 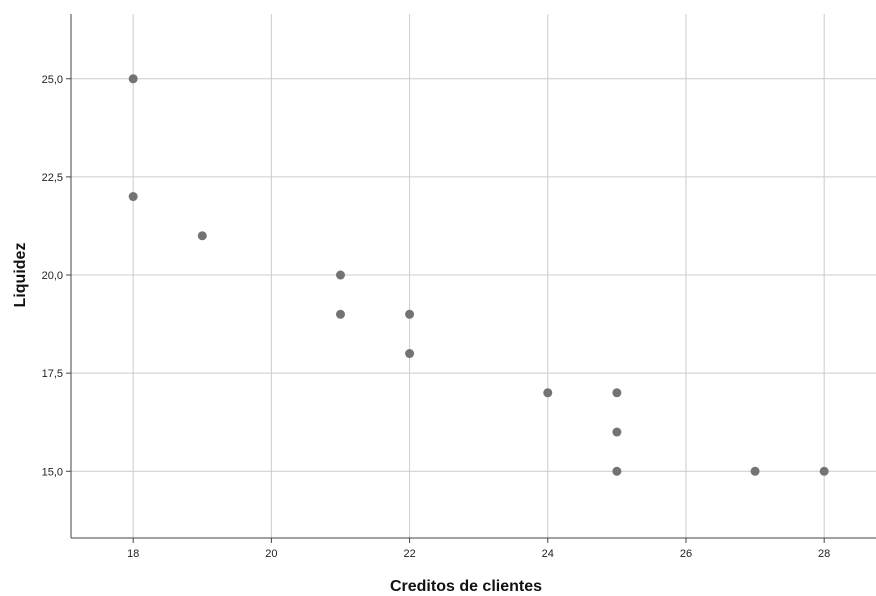 What do you see at coordinates (52, 178) in the screenshot?
I see `y-tick-label: 22,5` at bounding box center [52, 178].